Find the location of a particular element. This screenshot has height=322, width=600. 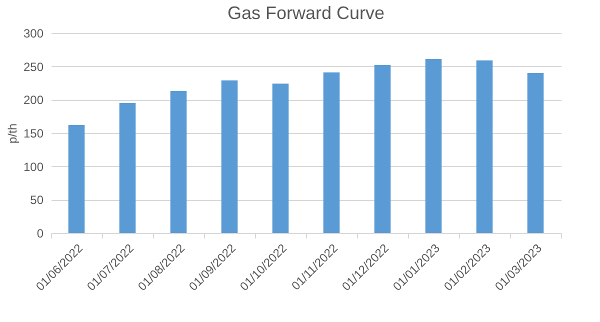

y-tick-label: 200 is located at coordinates (33, 100).